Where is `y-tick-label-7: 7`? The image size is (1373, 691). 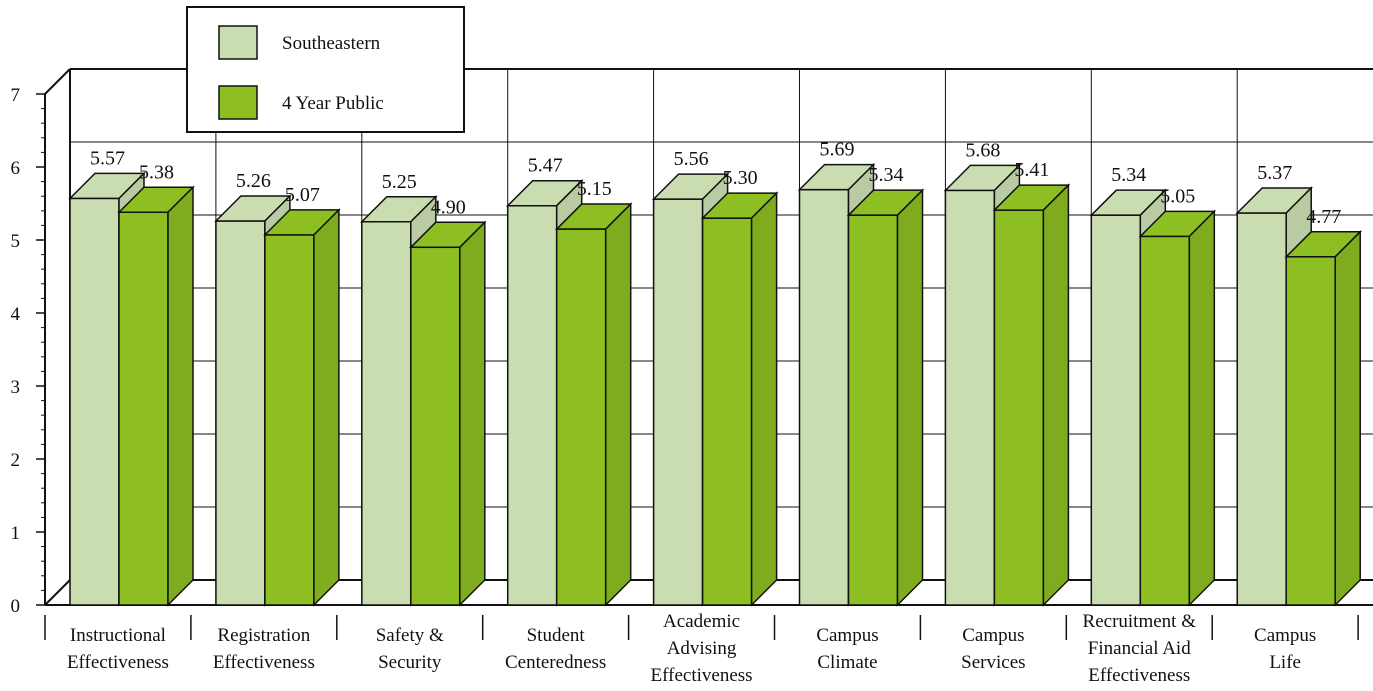 y-tick-label-7: 7 is located at coordinates (16, 95).